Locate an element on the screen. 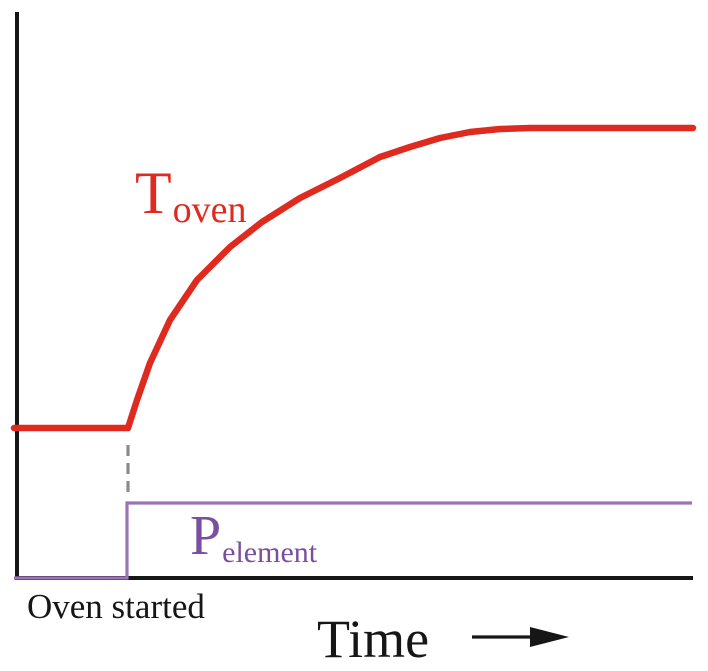  p-element-label-main: P is located at coordinates (206, 536).